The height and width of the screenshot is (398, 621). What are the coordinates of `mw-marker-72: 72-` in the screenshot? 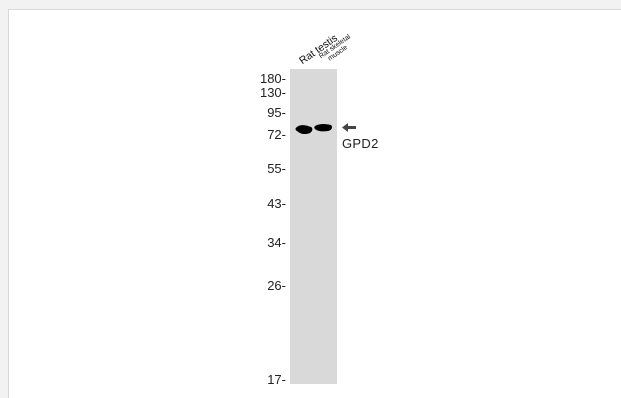 It's located at (276, 134).